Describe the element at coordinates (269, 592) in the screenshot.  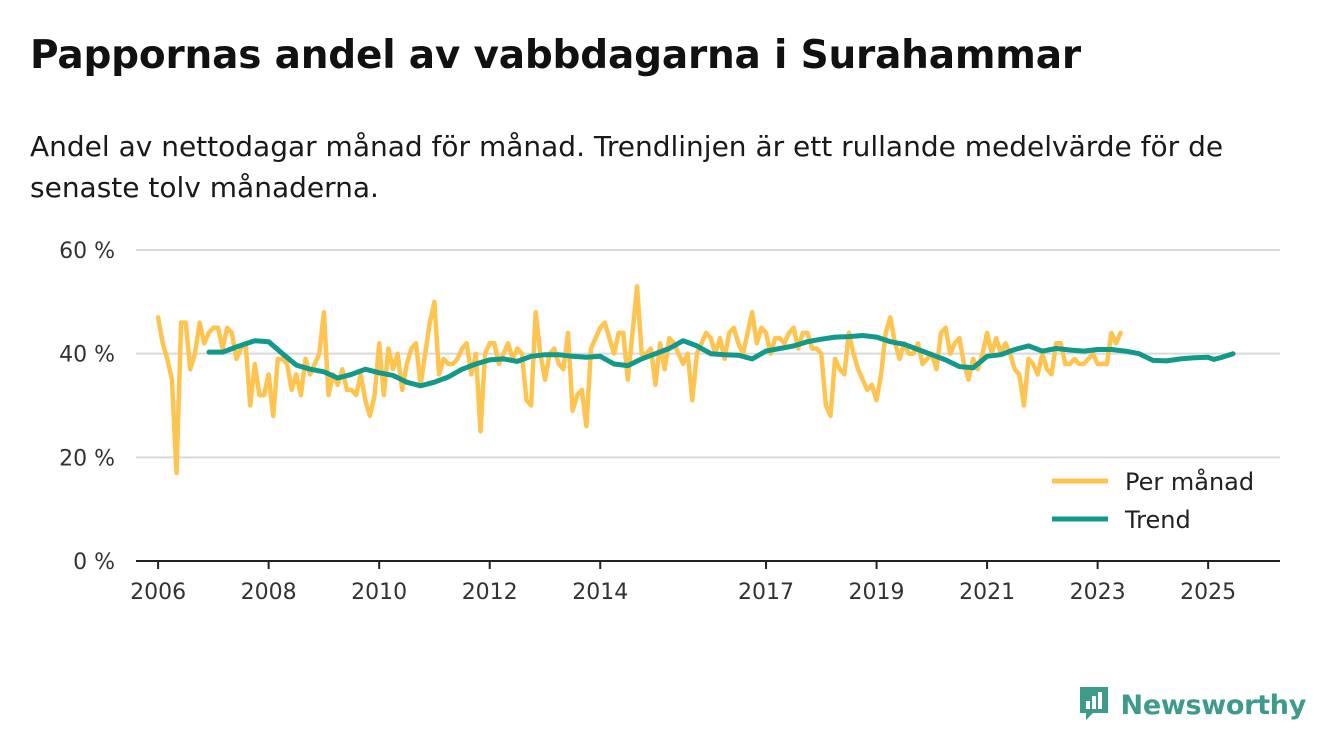
I see `x-tick-label: 2008` at that location.